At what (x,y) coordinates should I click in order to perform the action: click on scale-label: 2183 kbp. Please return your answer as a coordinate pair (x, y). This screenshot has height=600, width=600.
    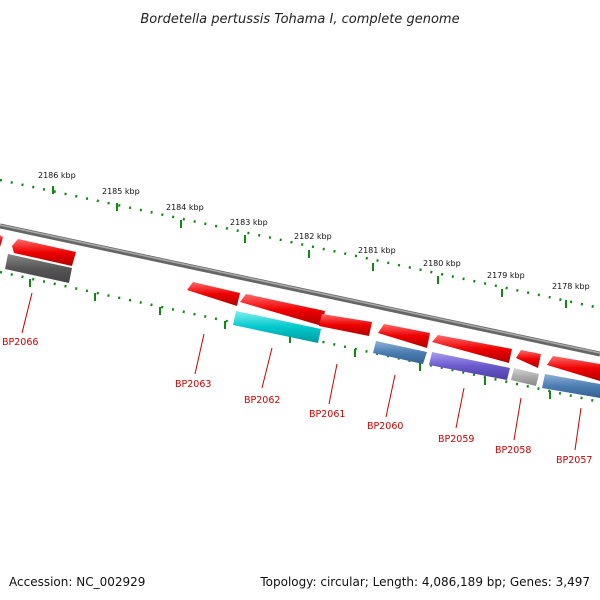
    Looking at the image, I should click on (249, 222).